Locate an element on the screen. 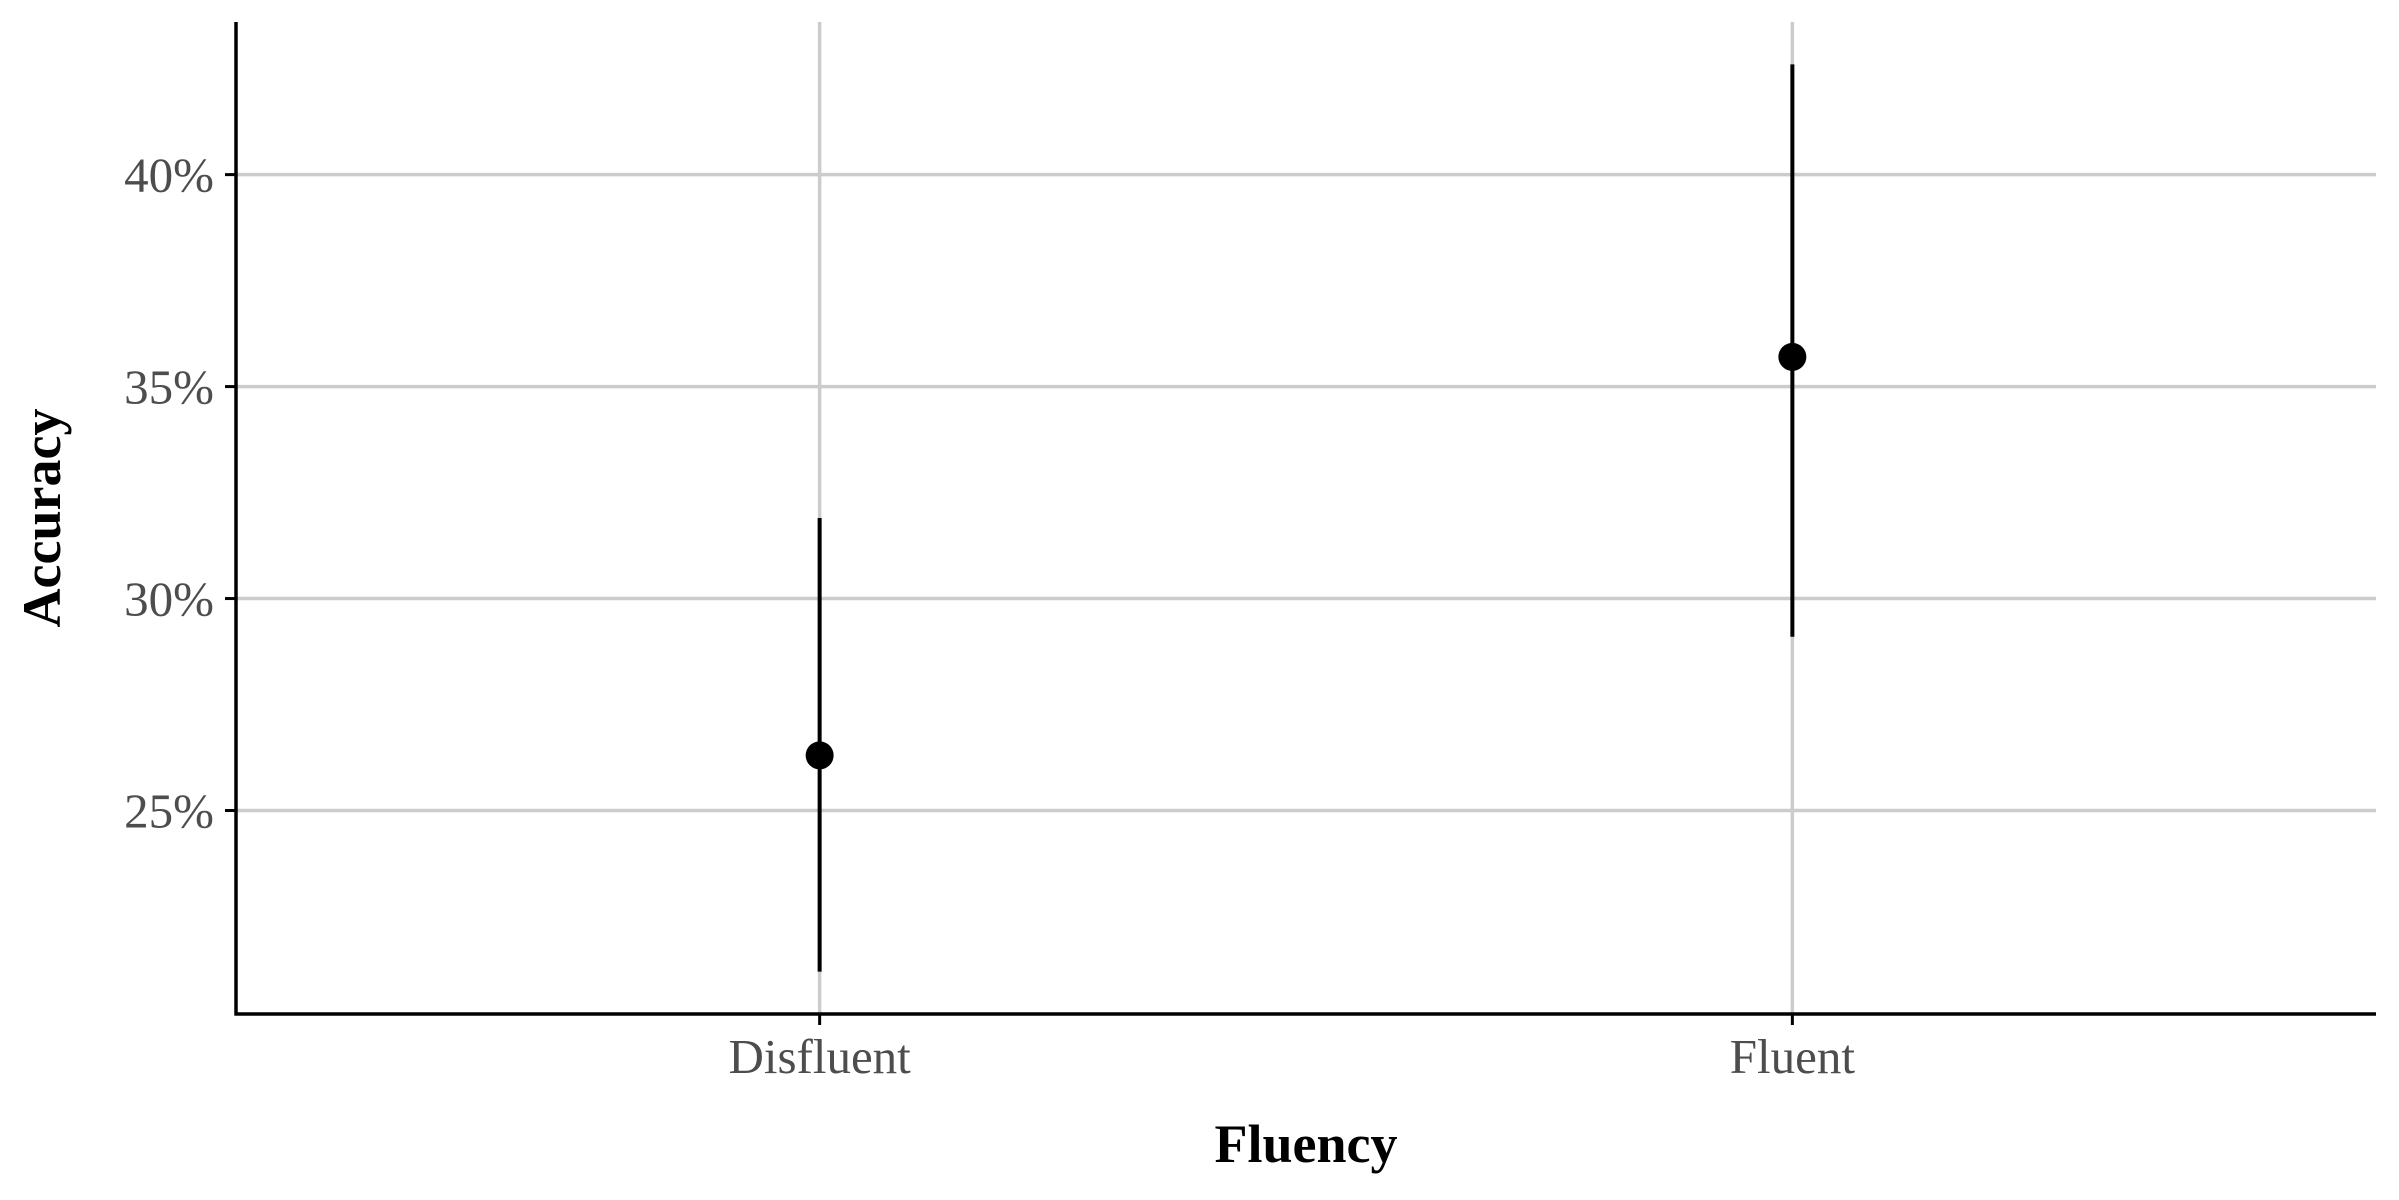 This screenshot has height=1200, width=2399. y-tick-label: 40% is located at coordinates (169, 175).